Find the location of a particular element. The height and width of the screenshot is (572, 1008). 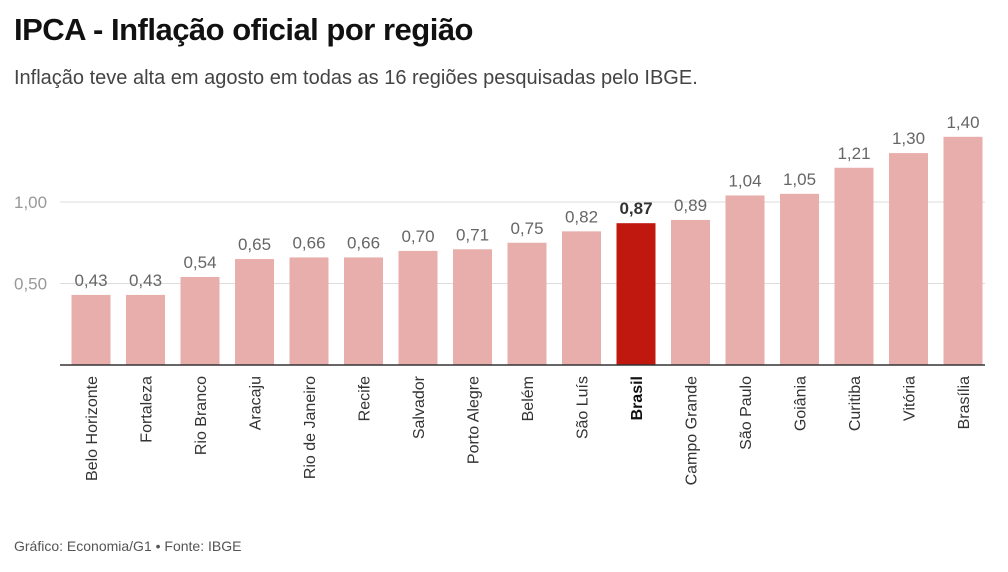

x-tick-label: Rio Branco is located at coordinates (201, 415).